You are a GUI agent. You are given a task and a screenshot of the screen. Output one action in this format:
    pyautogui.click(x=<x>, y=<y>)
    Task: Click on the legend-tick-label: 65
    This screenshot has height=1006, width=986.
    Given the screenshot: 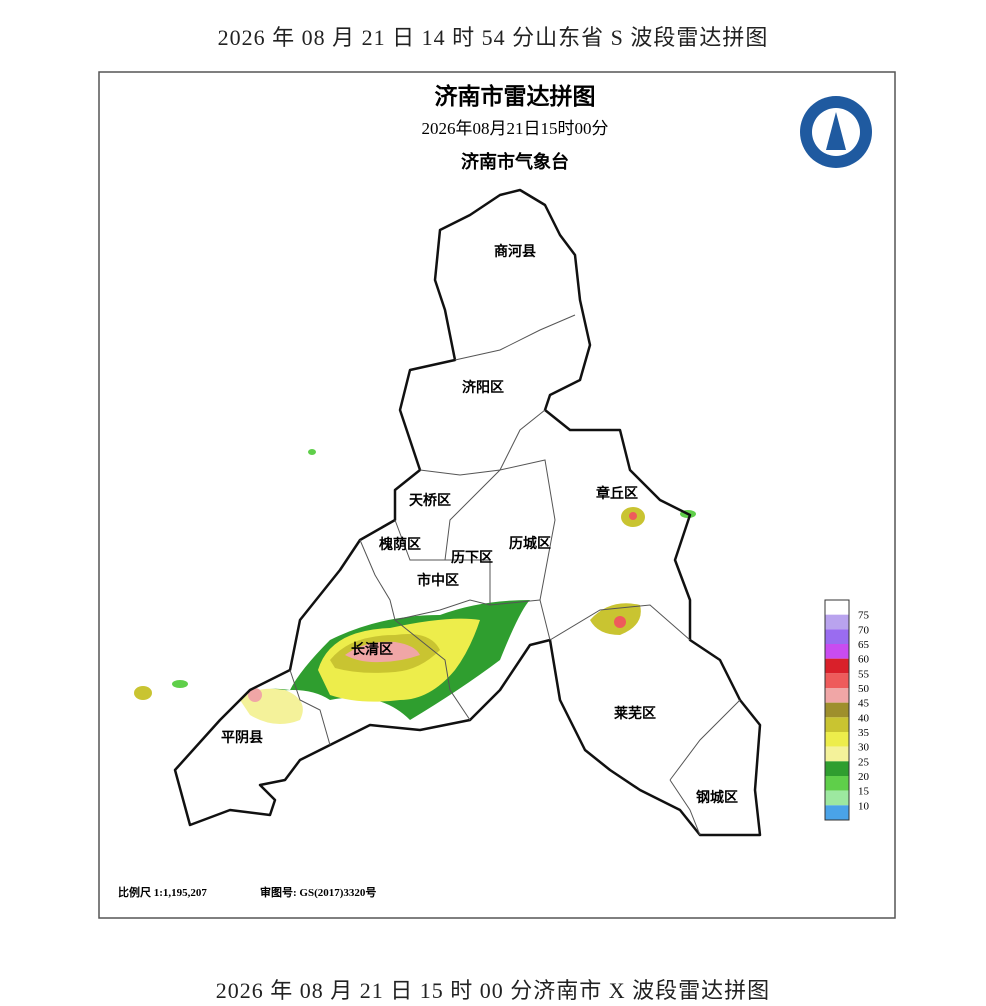 What is the action you would take?
    pyautogui.click(x=864, y=645)
    